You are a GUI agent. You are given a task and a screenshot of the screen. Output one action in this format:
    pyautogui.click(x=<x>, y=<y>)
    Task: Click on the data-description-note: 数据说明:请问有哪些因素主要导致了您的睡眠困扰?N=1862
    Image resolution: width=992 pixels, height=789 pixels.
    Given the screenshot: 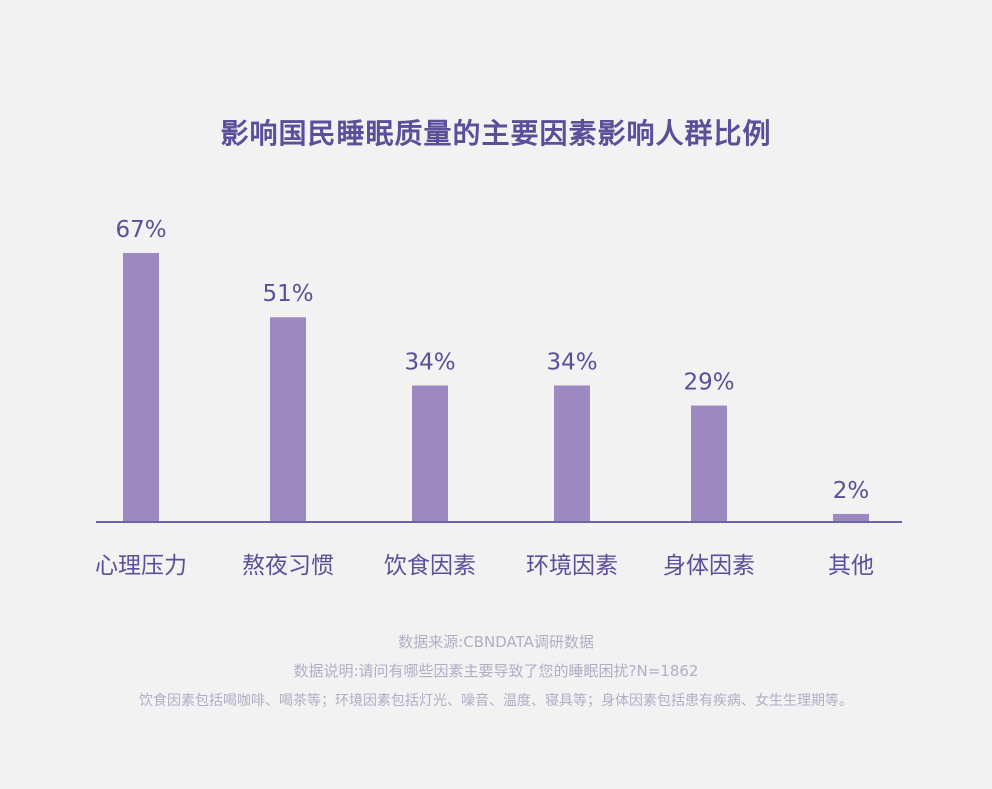 What is the action you would take?
    pyautogui.click(x=496, y=671)
    